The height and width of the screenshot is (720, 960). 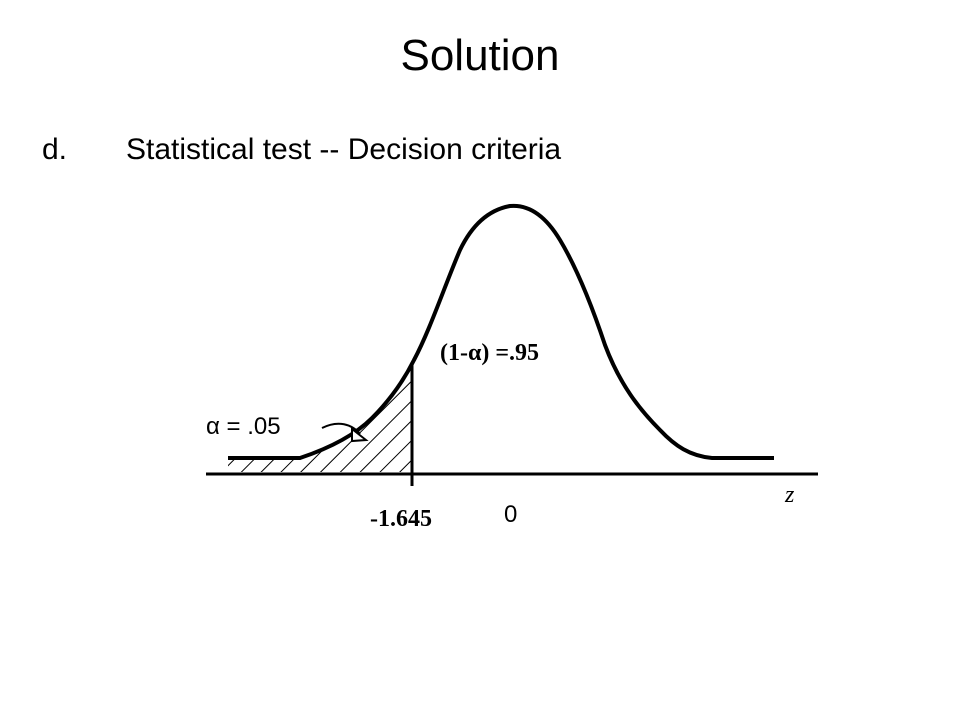 What do you see at coordinates (789, 495) in the screenshot?
I see `z-axis-label: z` at bounding box center [789, 495].